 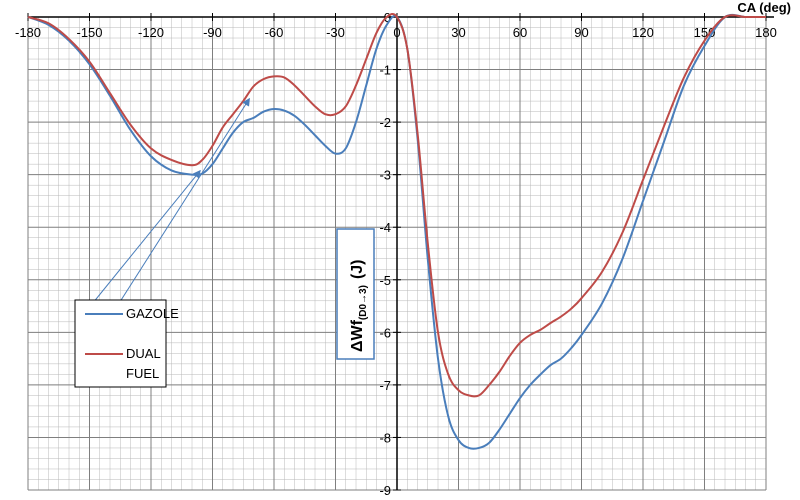 I want to click on y-axis-label-text: ΔWf(D0→3) (J), so click(x=359, y=305).